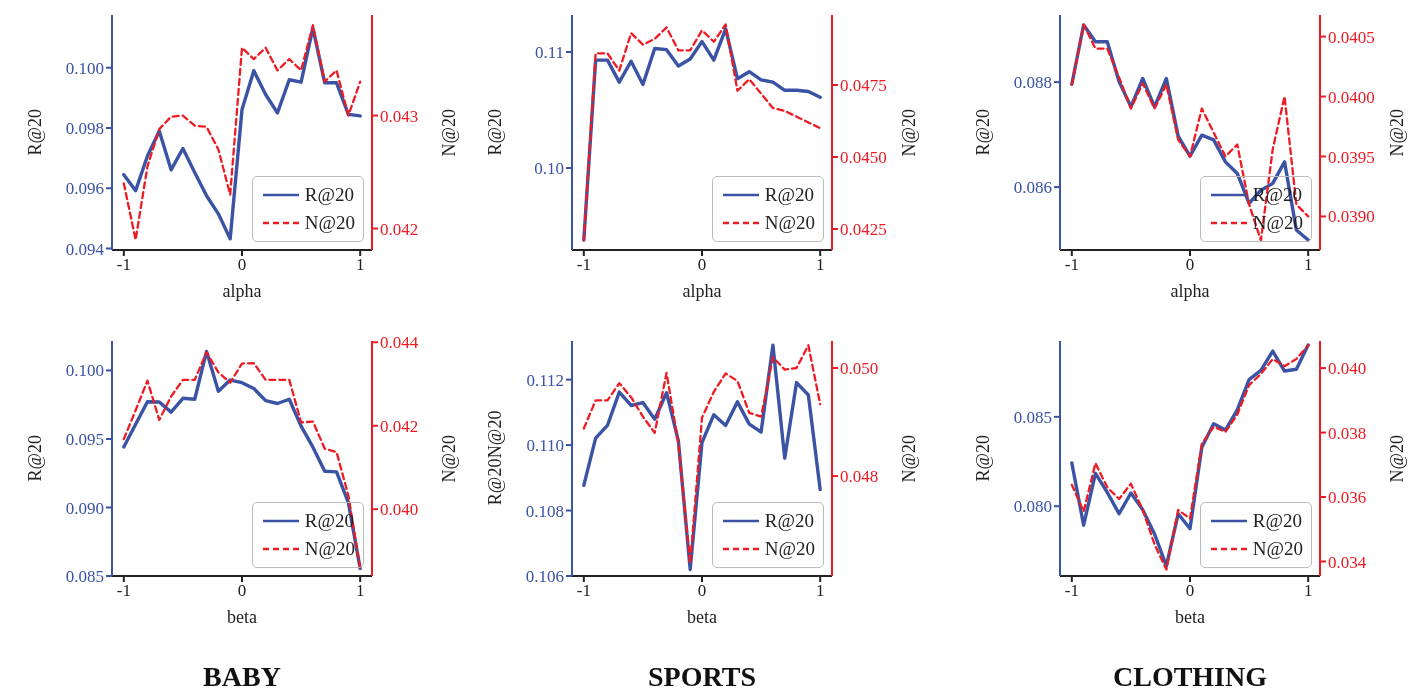  Describe the element at coordinates (1351, 37) in the screenshot. I see `y2-tick-label: 0.0405` at that location.